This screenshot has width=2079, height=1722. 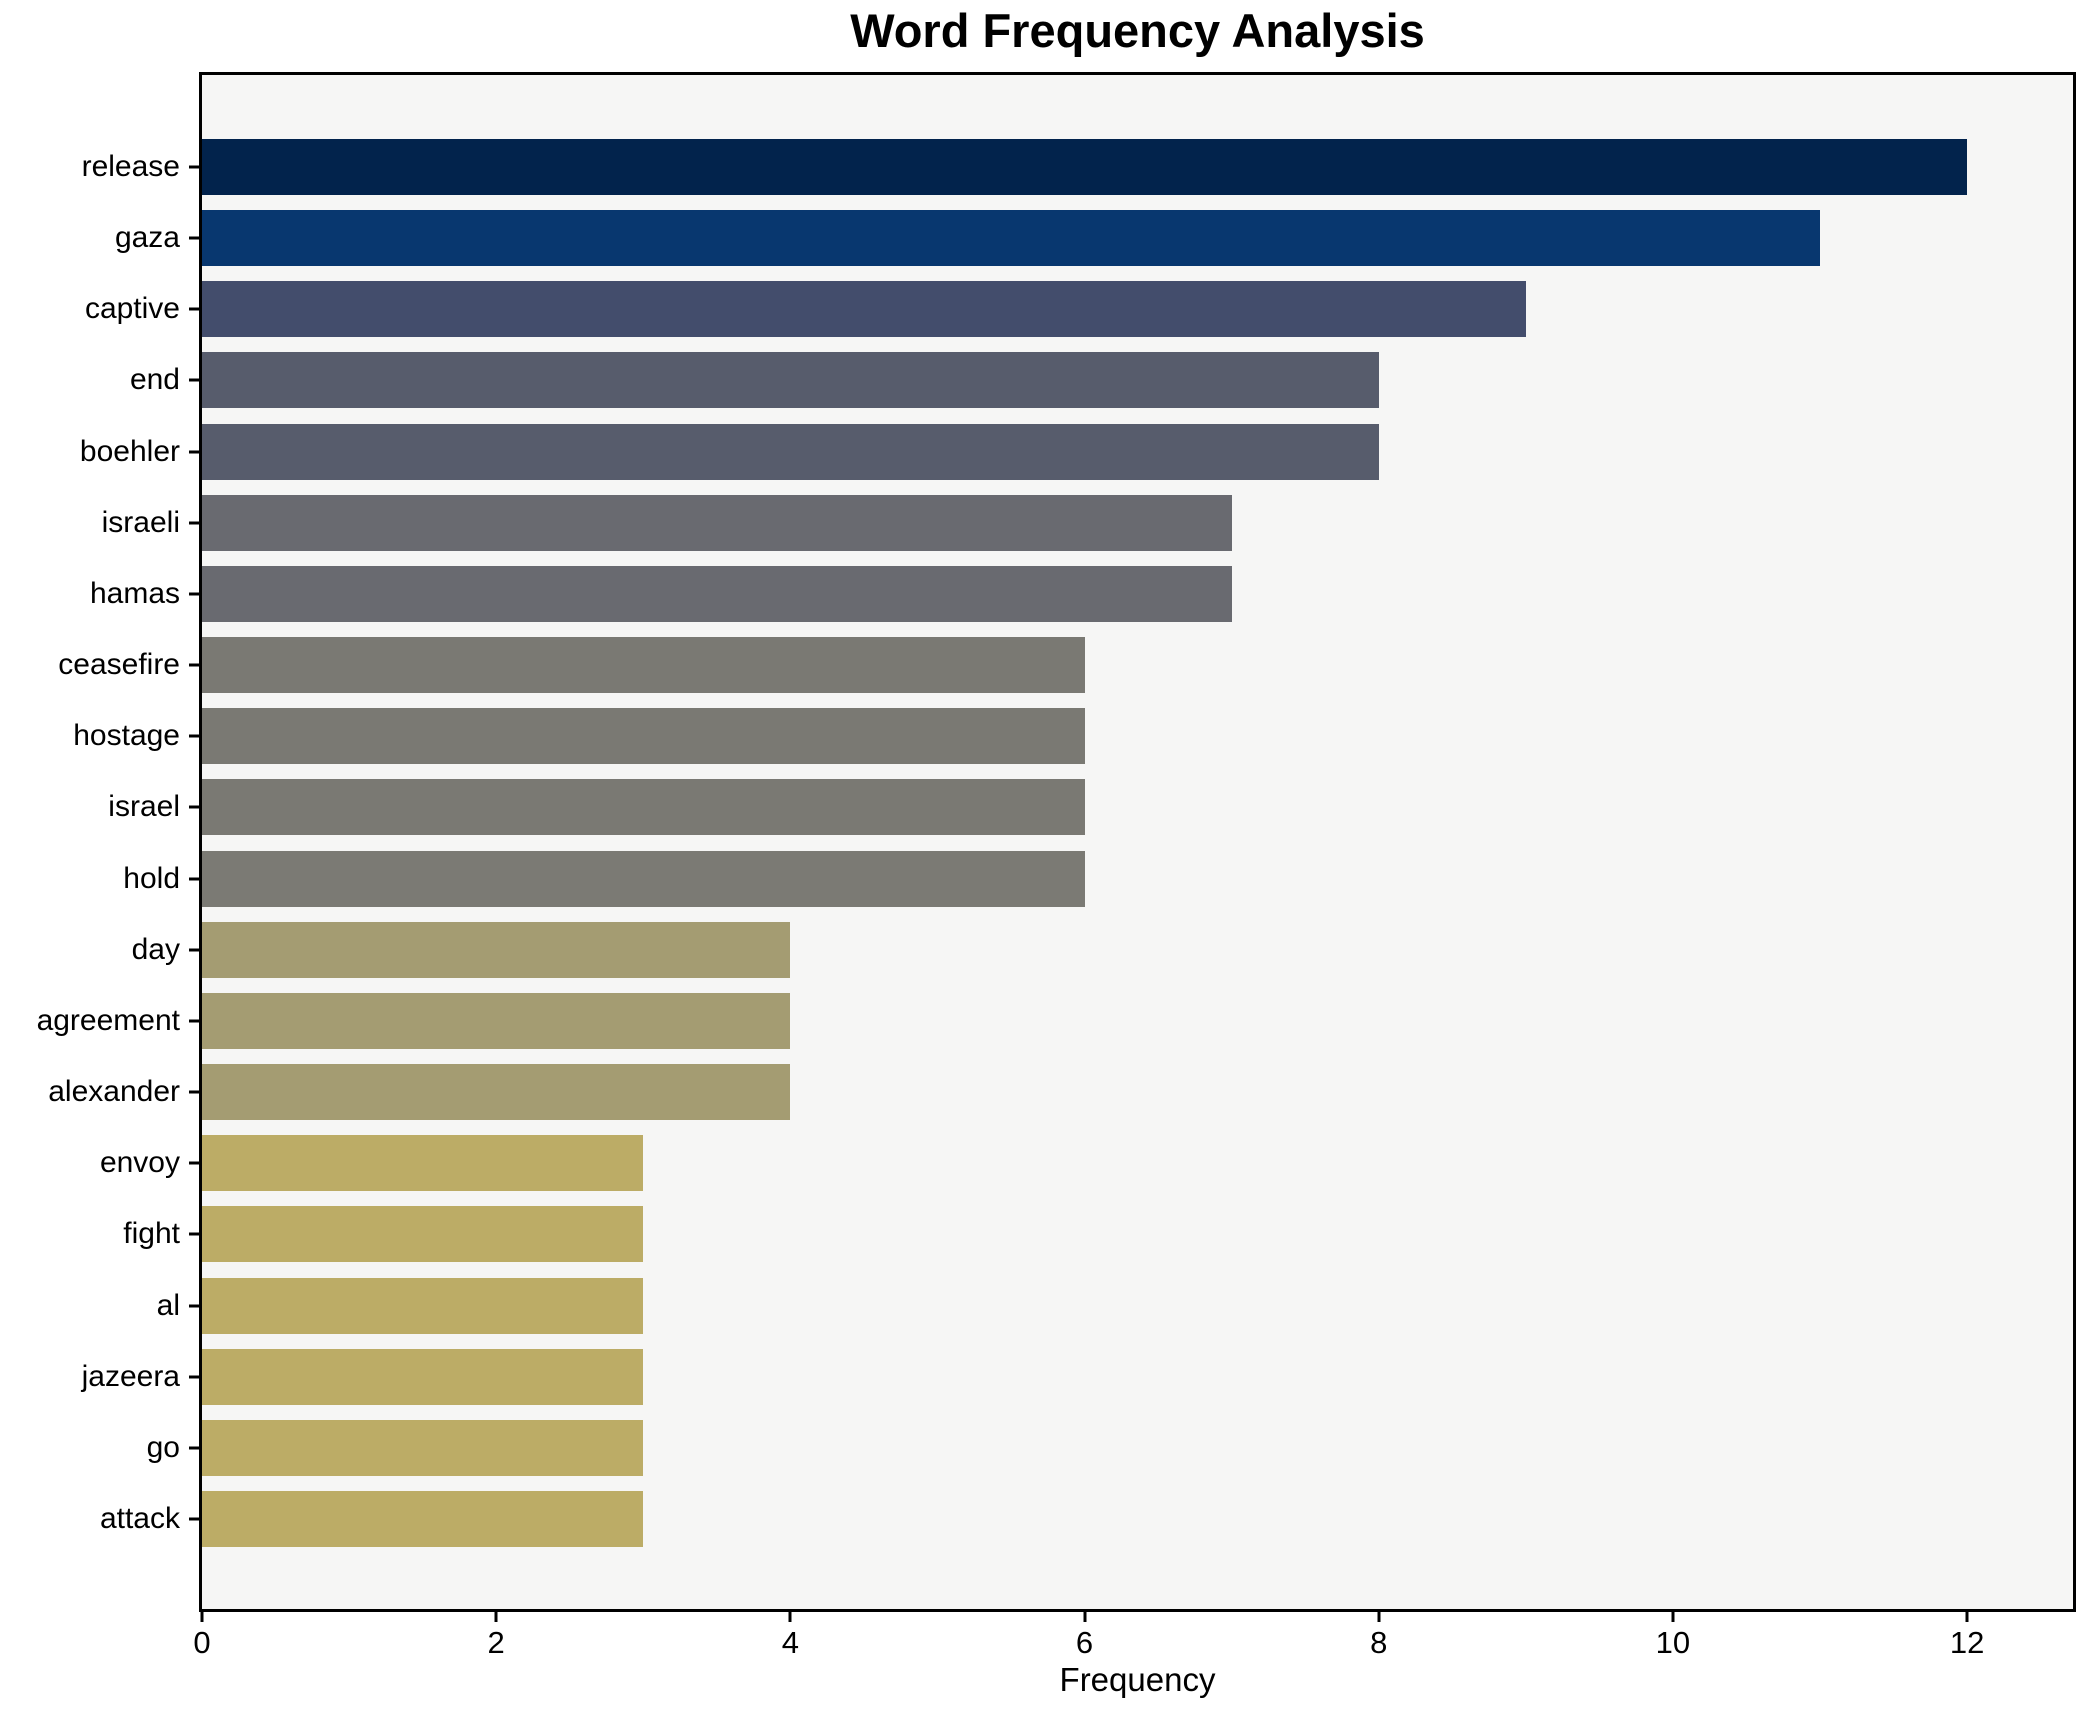 What do you see at coordinates (151, 878) in the screenshot?
I see `y-tick-label: hold` at bounding box center [151, 878].